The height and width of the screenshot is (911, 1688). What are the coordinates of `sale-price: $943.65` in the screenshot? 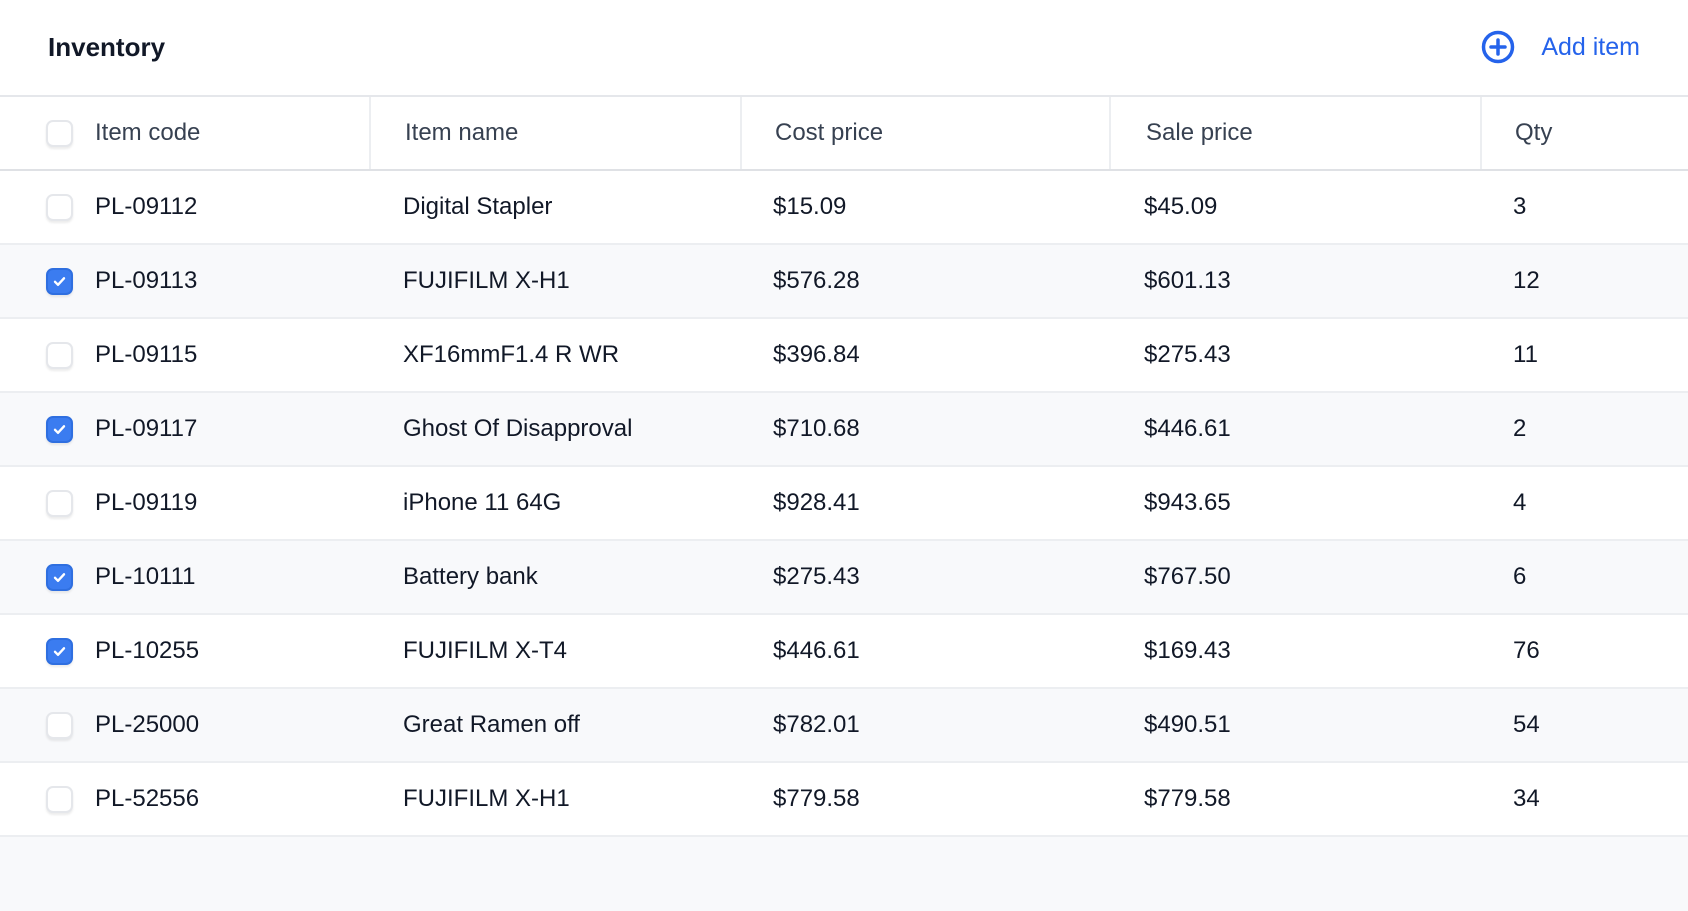 It's located at (1187, 502).